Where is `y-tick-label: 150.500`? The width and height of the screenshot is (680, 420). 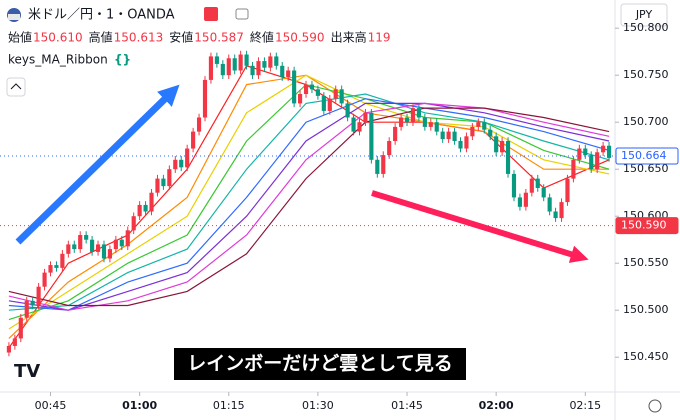
y-tick-label: 150.500 is located at coordinates (646, 309).